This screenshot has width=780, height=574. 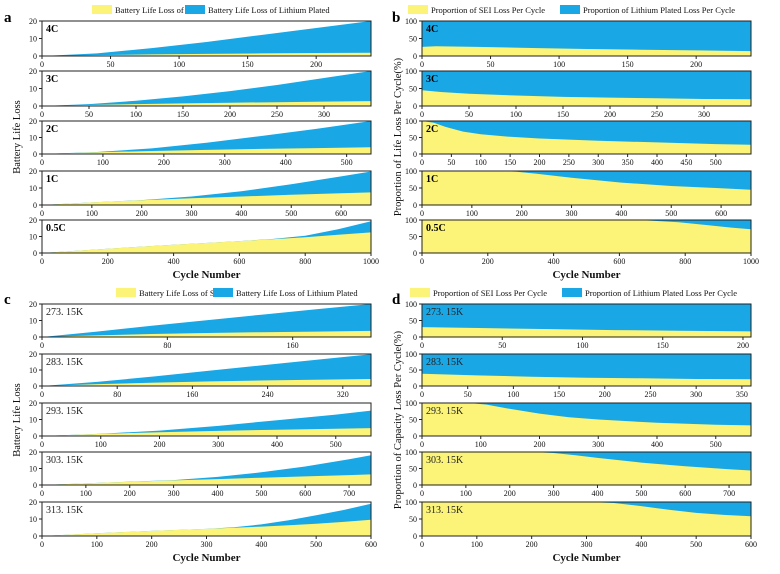 I want to click on subplot-3c: 3C 0 50 100 0 50 100 150 200 250 300, so click(x=578, y=93).